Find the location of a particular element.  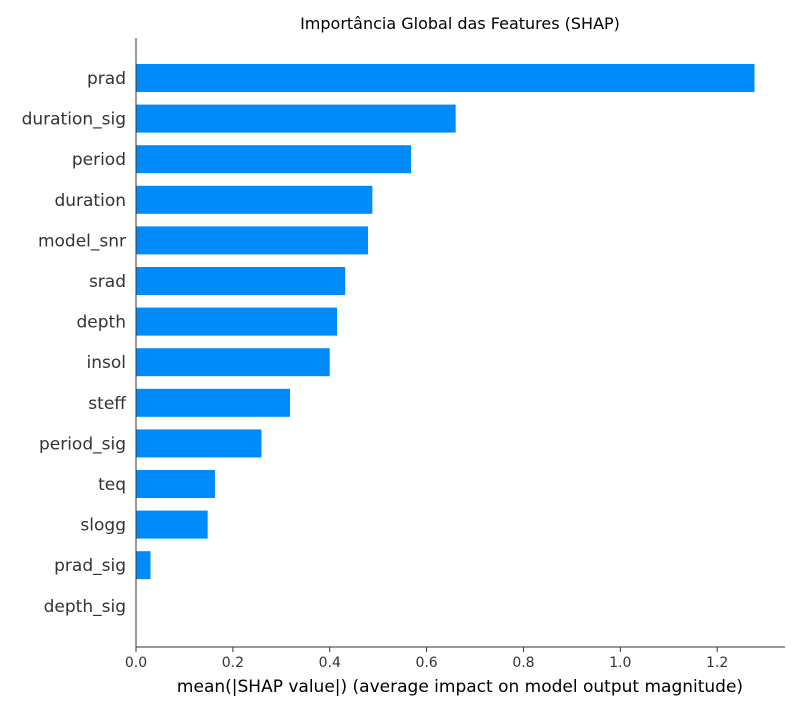

x-tick-label: 0.0 is located at coordinates (136, 663).